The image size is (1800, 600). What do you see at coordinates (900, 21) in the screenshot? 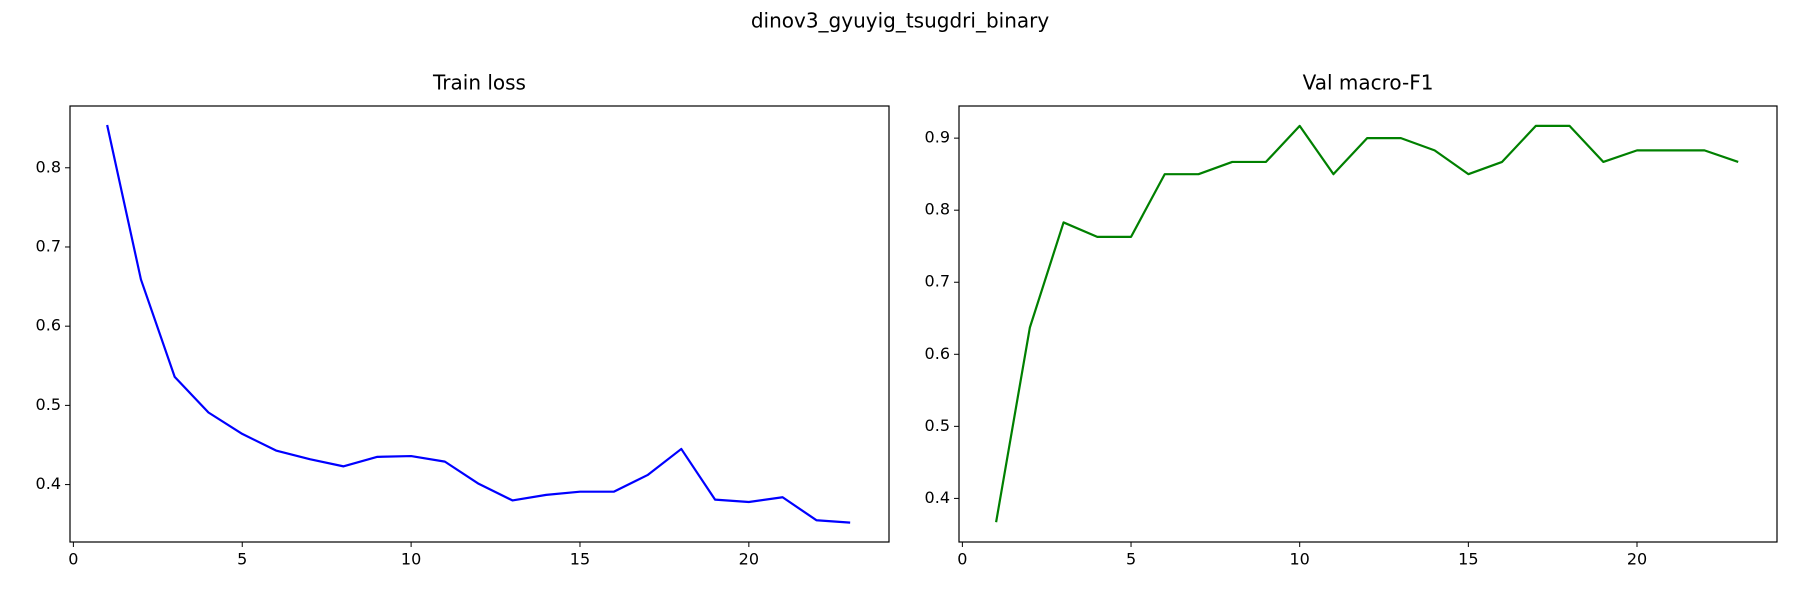
I see `figure-title: dinov3_gyuyig_tsugdri_binary` at bounding box center [900, 21].